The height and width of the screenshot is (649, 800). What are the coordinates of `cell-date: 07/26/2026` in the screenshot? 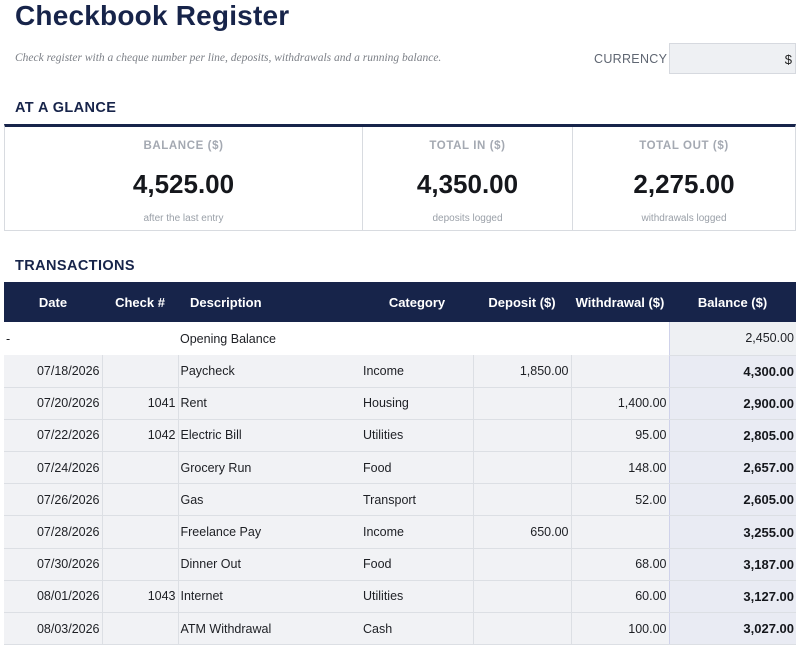 It's located at (53, 500).